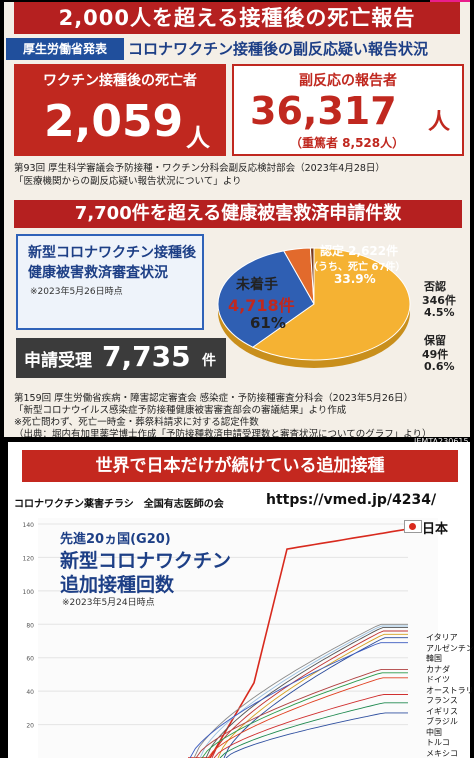 The image size is (474, 758). Describe the element at coordinates (348, 81) in the screenshot. I see `report-label: 副反応の報告者` at that location.